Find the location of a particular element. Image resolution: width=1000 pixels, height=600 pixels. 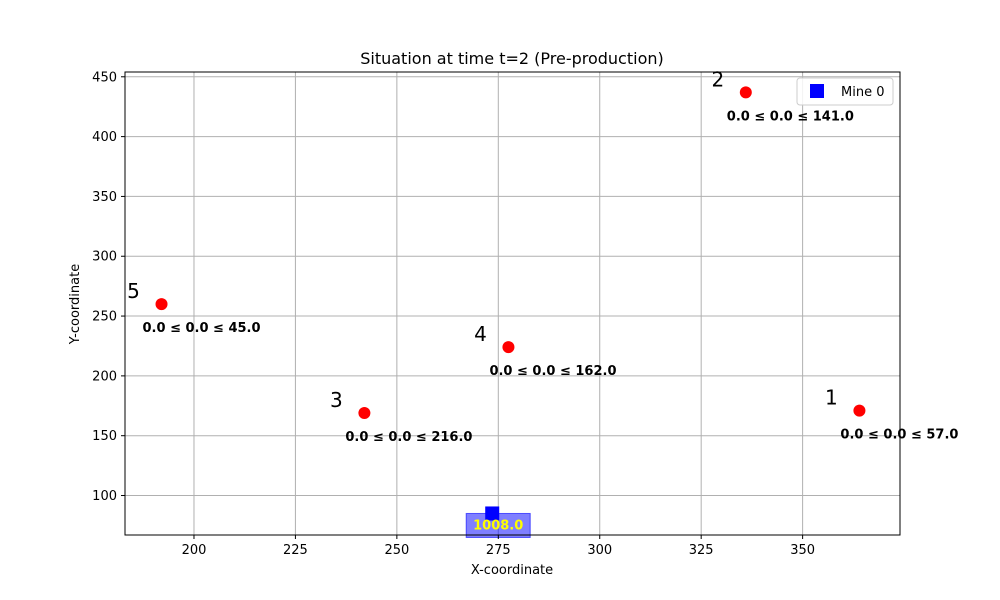

y-tick-label: 300 is located at coordinates (104, 257).